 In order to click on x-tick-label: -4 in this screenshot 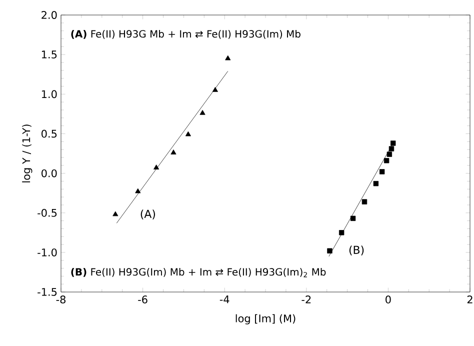, I will do `click(225, 300)`.